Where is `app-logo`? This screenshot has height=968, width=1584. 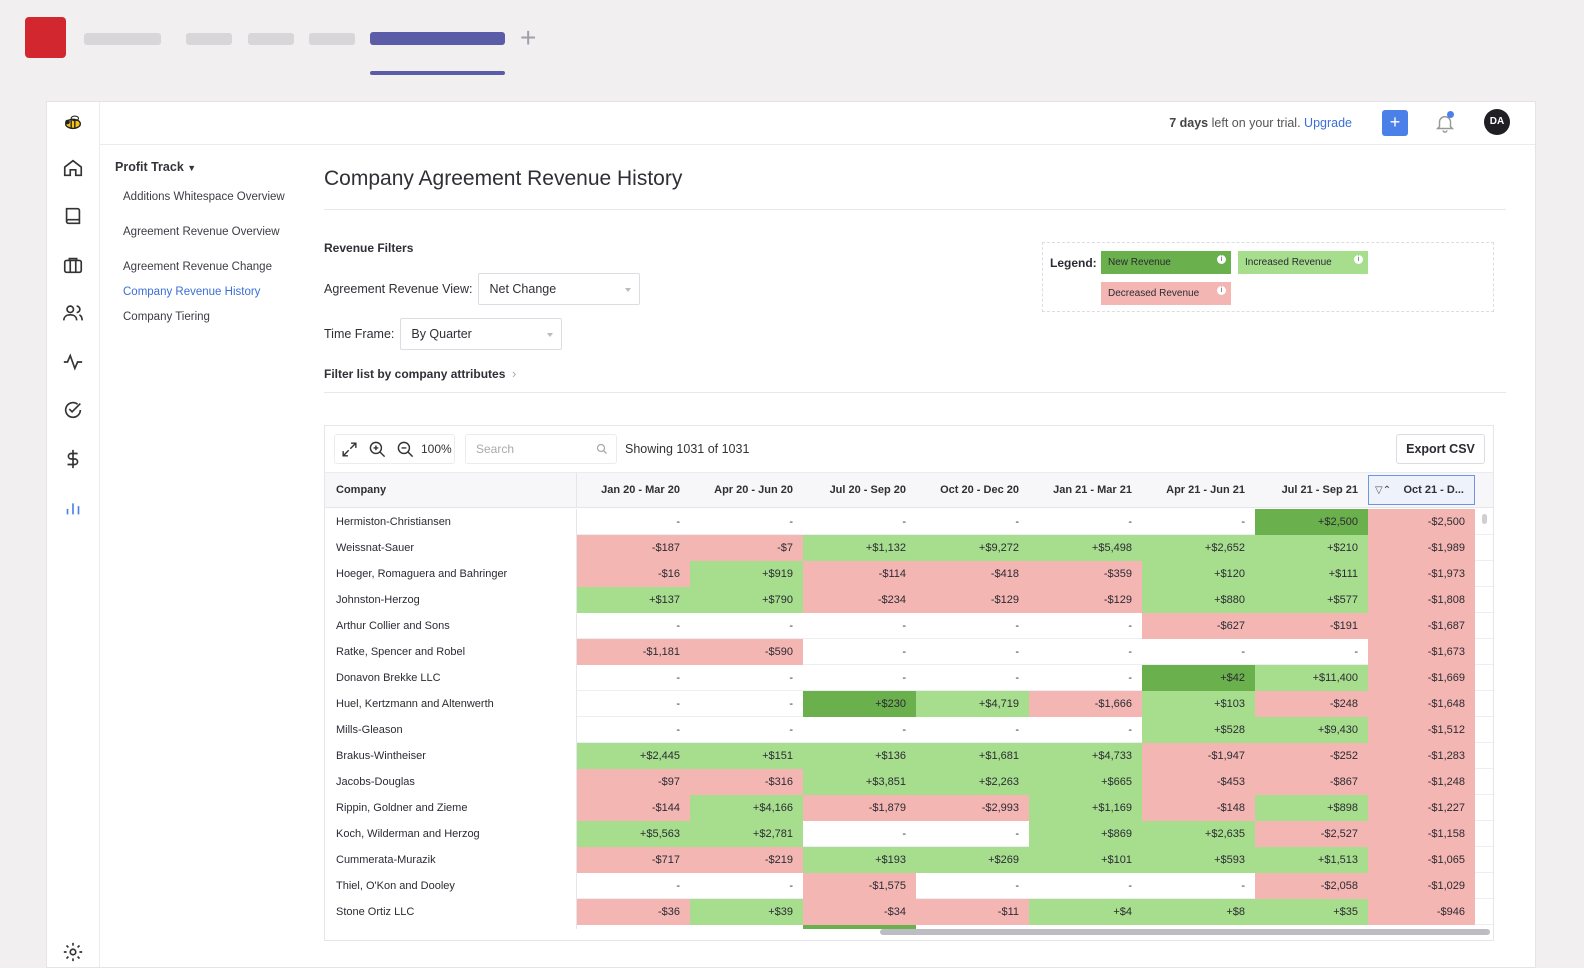 app-logo is located at coordinates (45, 37).